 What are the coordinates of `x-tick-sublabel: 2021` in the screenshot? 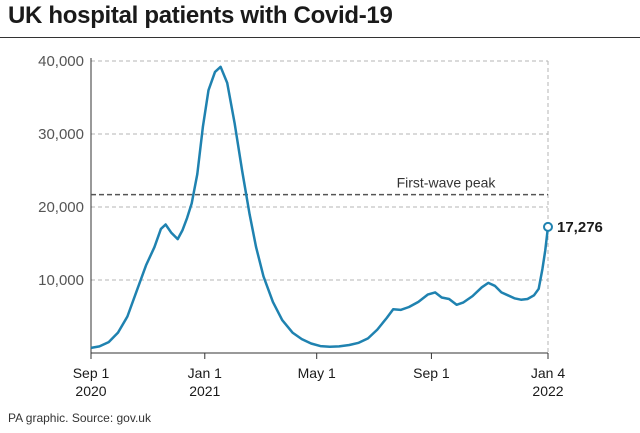 It's located at (204, 391).